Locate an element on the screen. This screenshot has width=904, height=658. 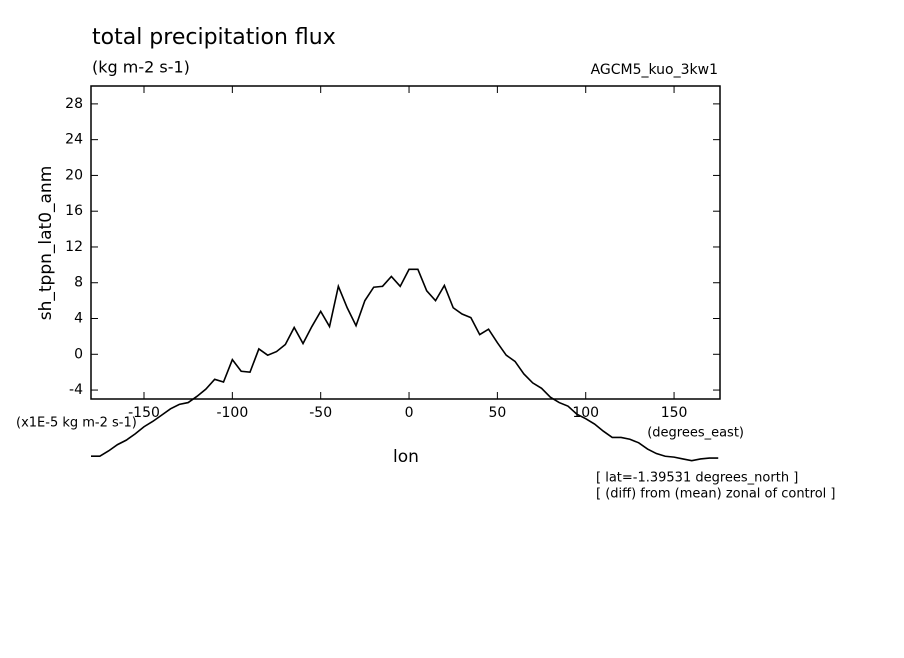
note: [ (diff) from (mean) zonal of control ] is located at coordinates (715, 494).